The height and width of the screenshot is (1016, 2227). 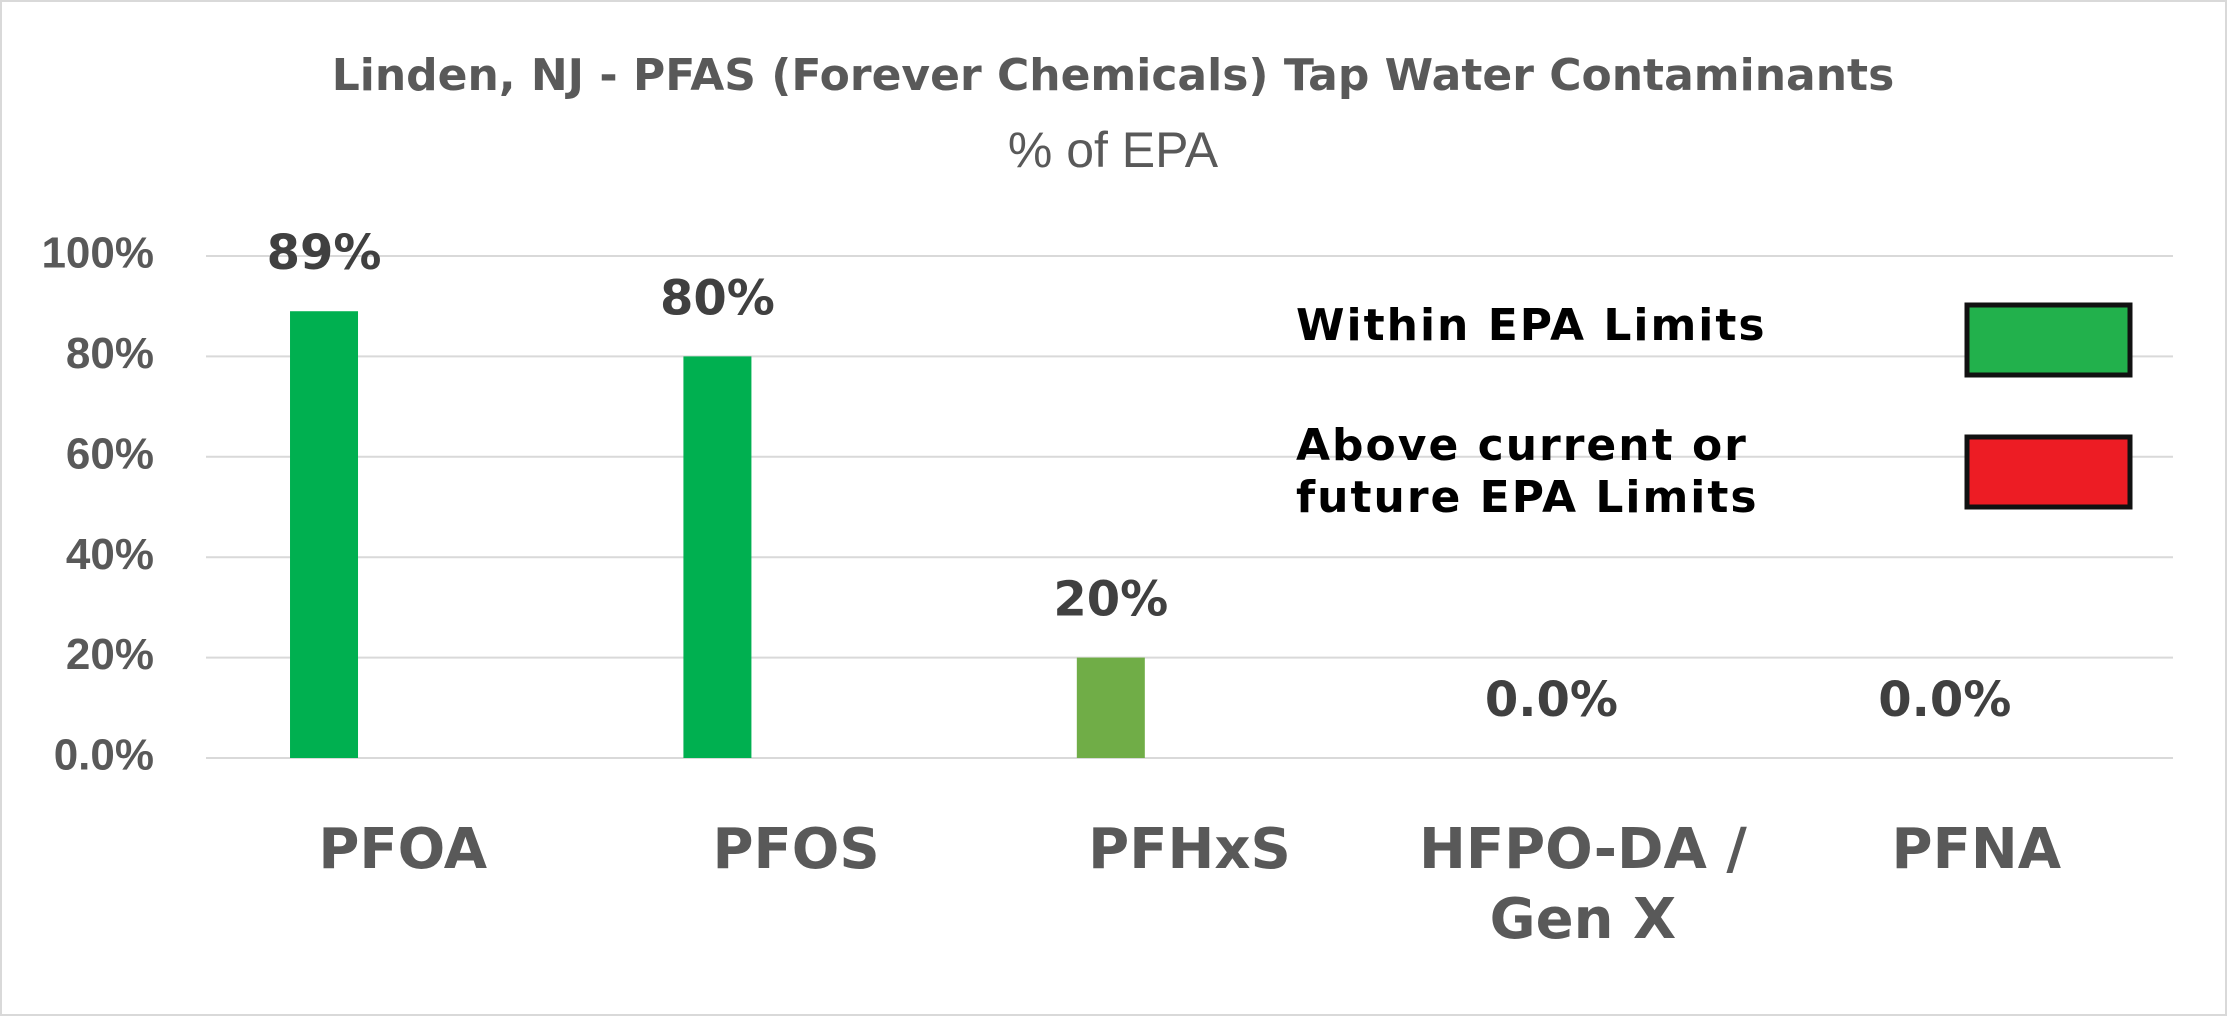 I want to click on x-tick-label-box: HFPO-DA / Gen X, so click(x=1582, y=884).